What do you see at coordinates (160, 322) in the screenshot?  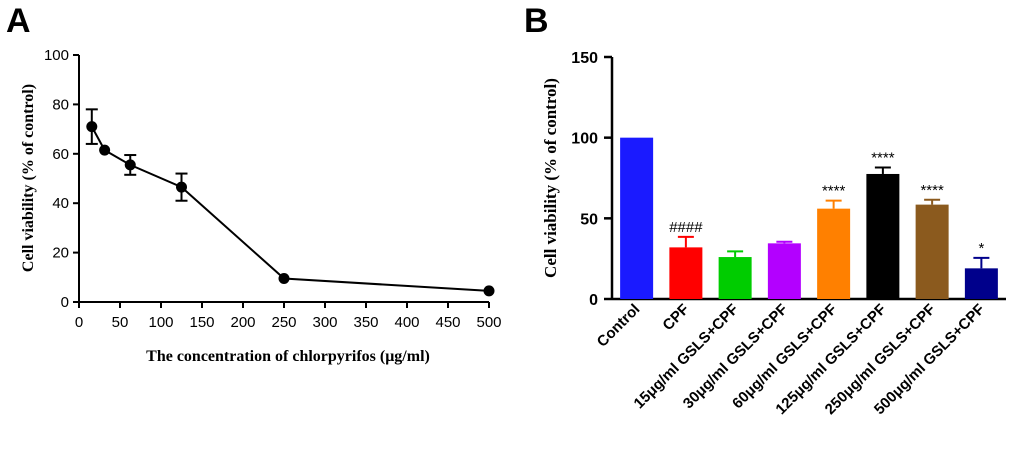 I see `x-tick-label-a: 100` at bounding box center [160, 322].